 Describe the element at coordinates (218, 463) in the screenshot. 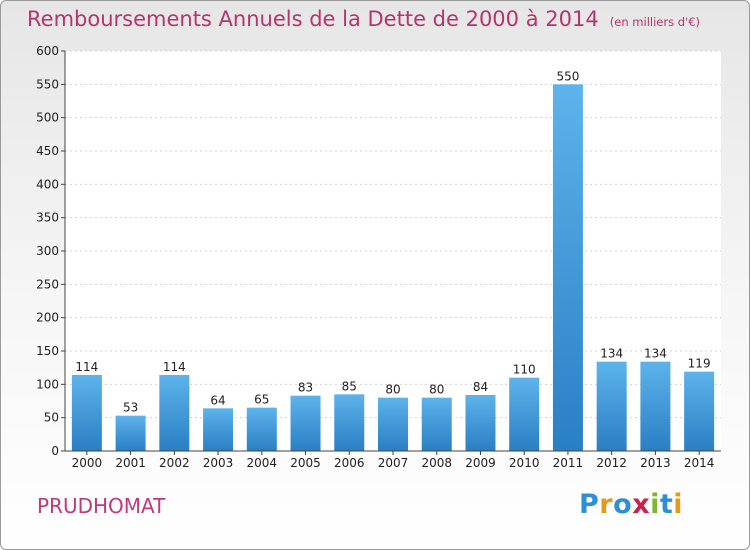

I see `x-tick-label-2003: 2003` at that location.